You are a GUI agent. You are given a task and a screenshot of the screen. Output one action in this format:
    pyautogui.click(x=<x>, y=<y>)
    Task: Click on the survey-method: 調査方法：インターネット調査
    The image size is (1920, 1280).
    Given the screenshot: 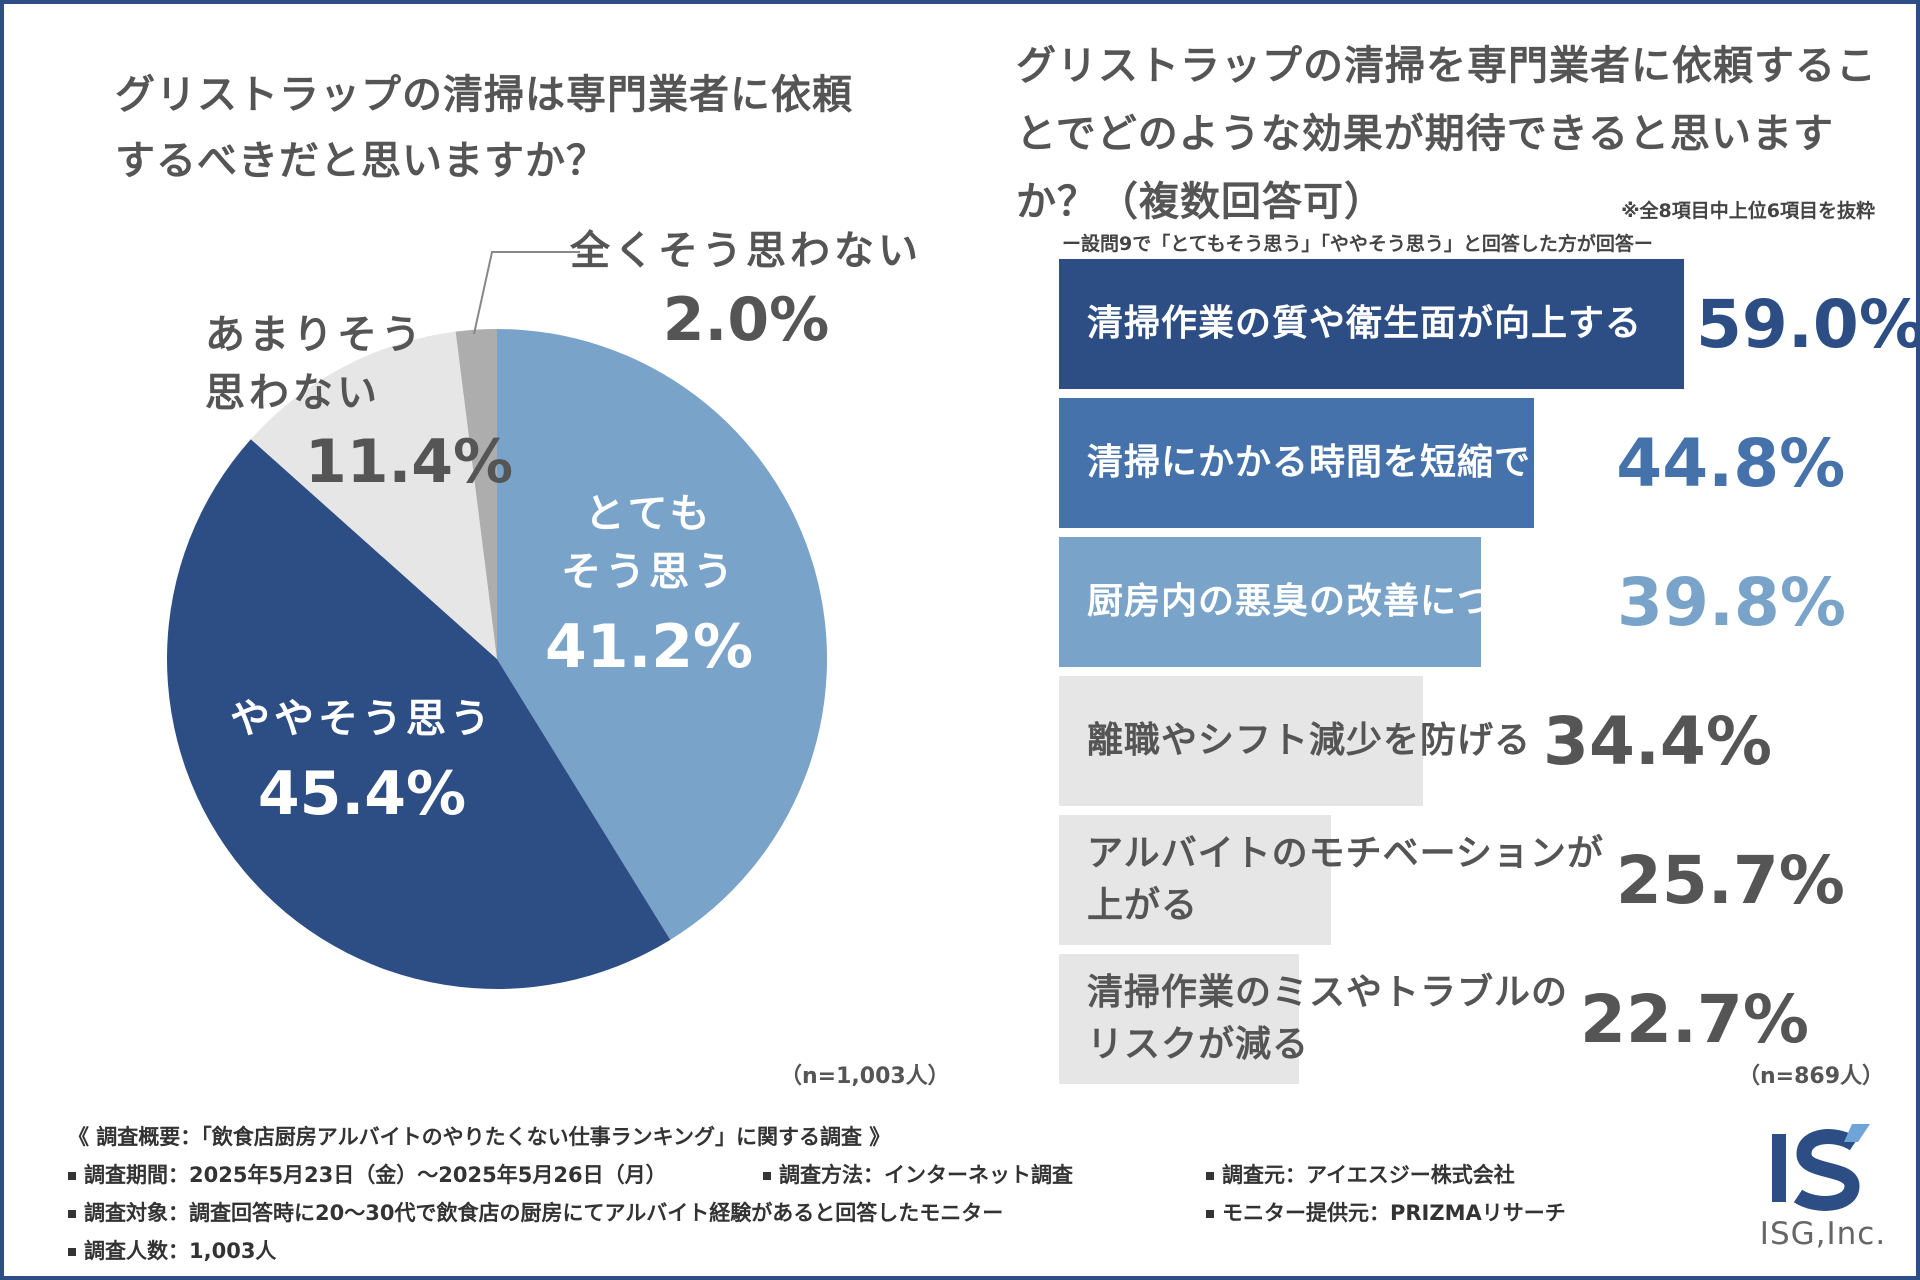 What is the action you would take?
    pyautogui.click(x=918, y=1175)
    